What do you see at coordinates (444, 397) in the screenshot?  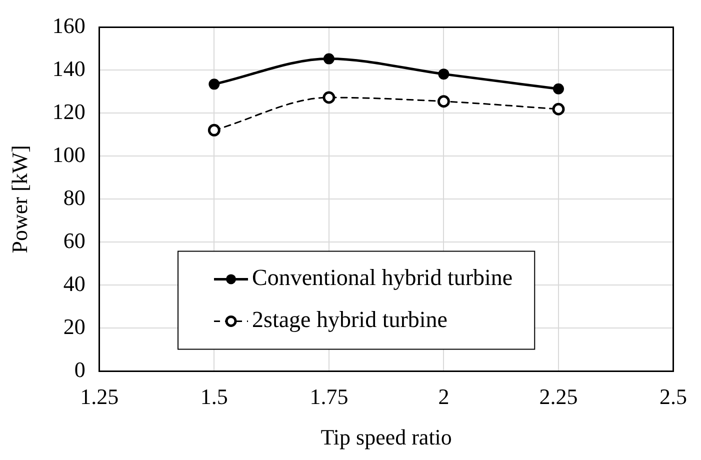 I see `x-tick-label: 2` at bounding box center [444, 397].